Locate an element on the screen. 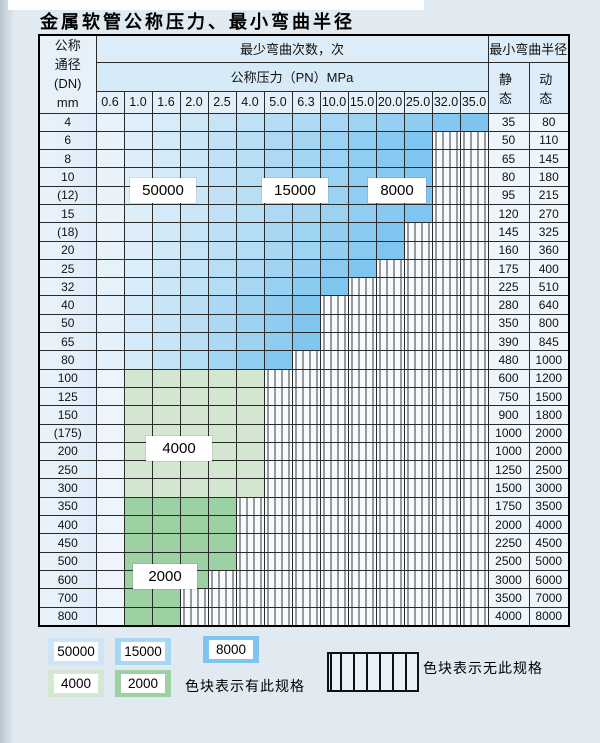 Image resolution: width=600 pixels, height=743 pixels. header-pressure-value: 25.0 is located at coordinates (418, 102).